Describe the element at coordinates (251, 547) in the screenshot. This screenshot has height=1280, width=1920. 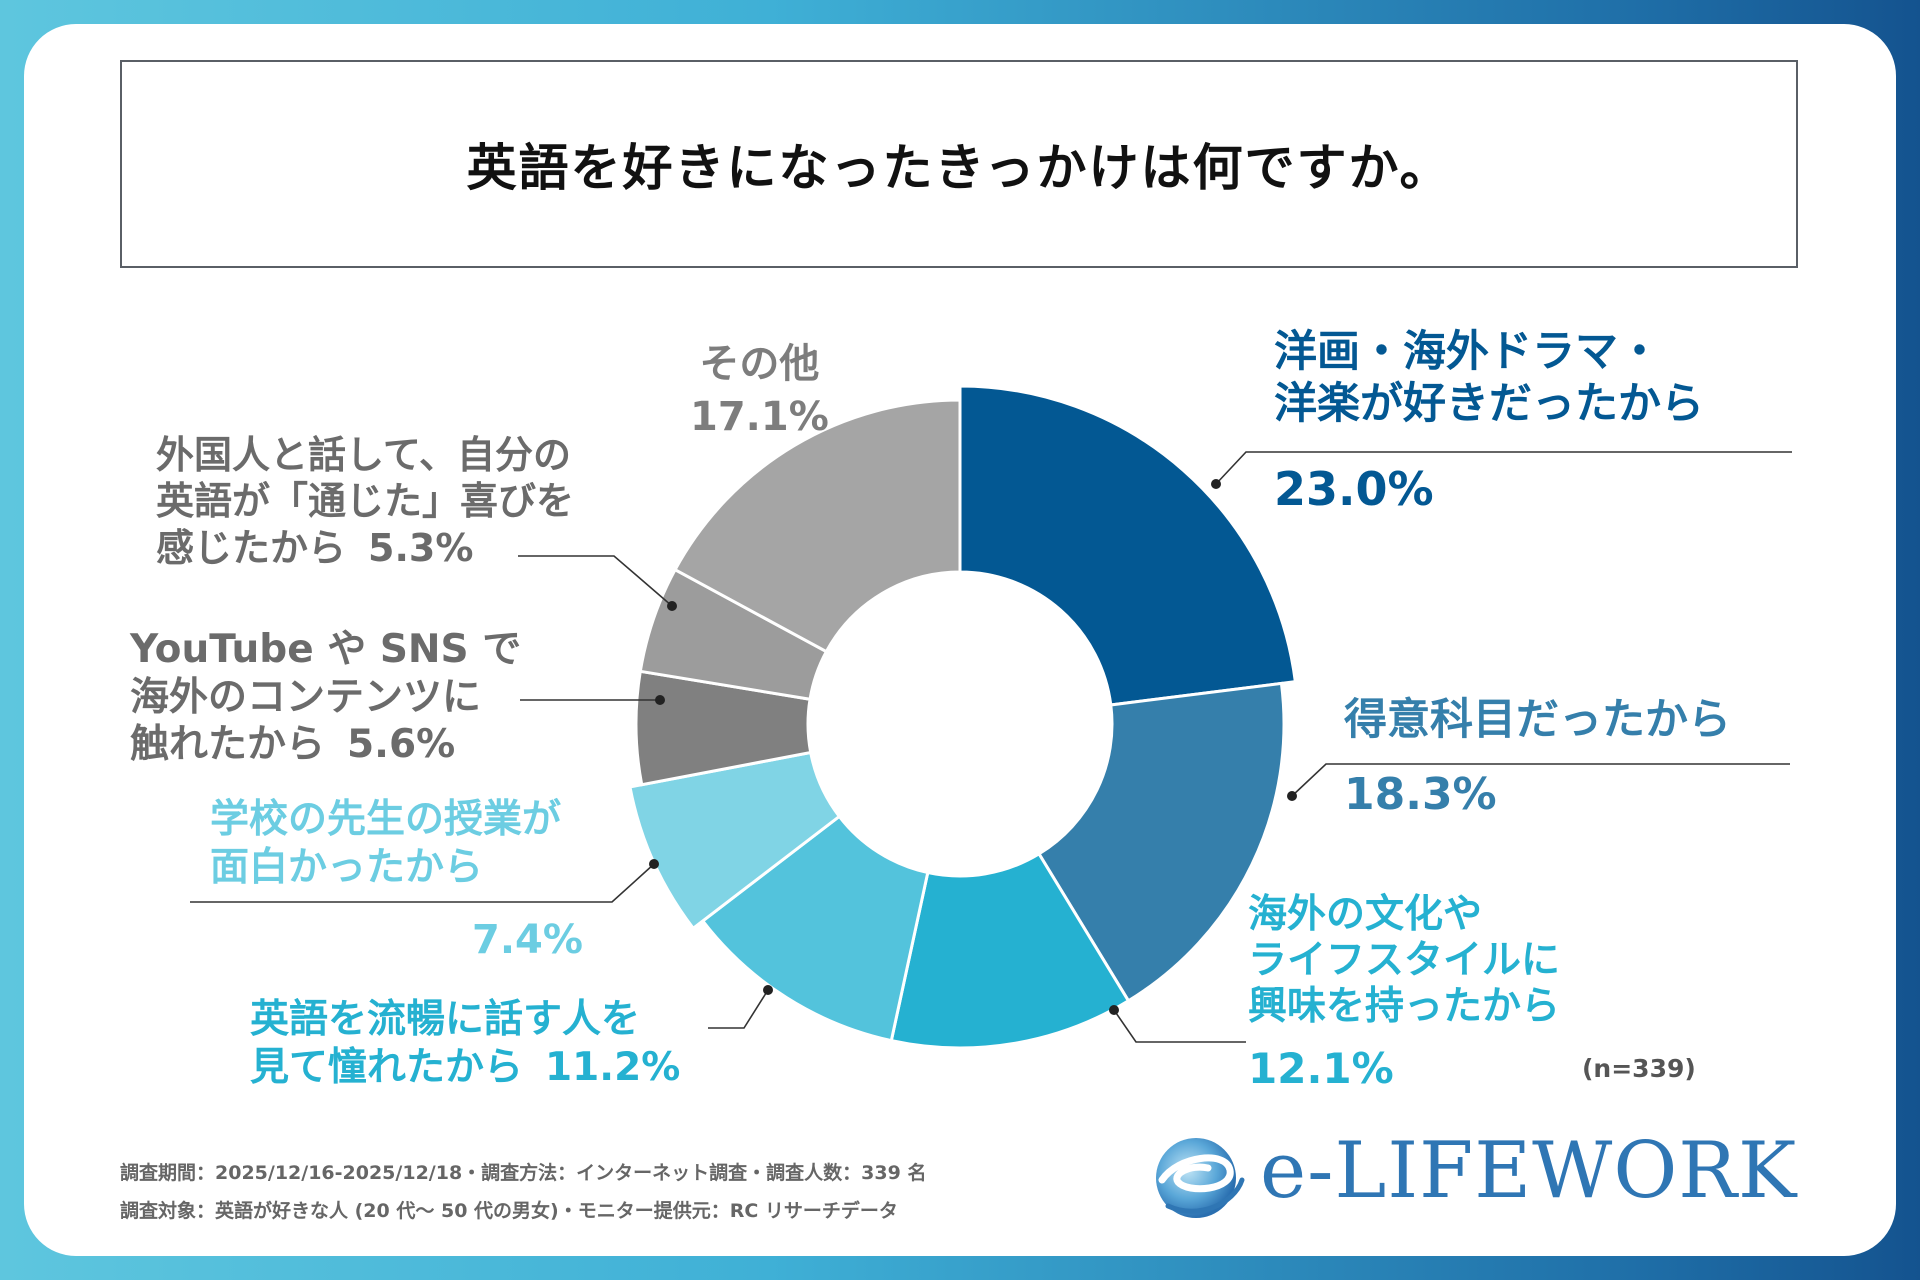
I see `slice-label-6-line-2: 感じたから` at that location.